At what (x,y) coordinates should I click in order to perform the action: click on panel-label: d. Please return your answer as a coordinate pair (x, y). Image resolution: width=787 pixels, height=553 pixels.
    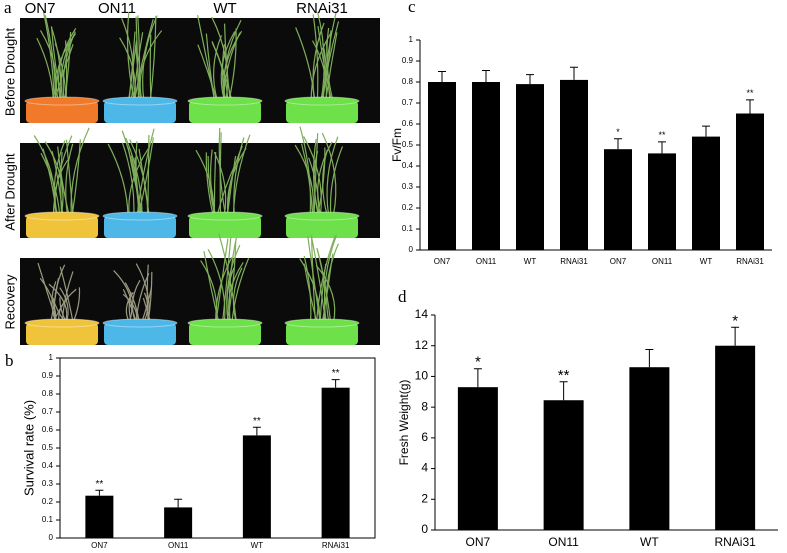
    Looking at the image, I should click on (402, 296).